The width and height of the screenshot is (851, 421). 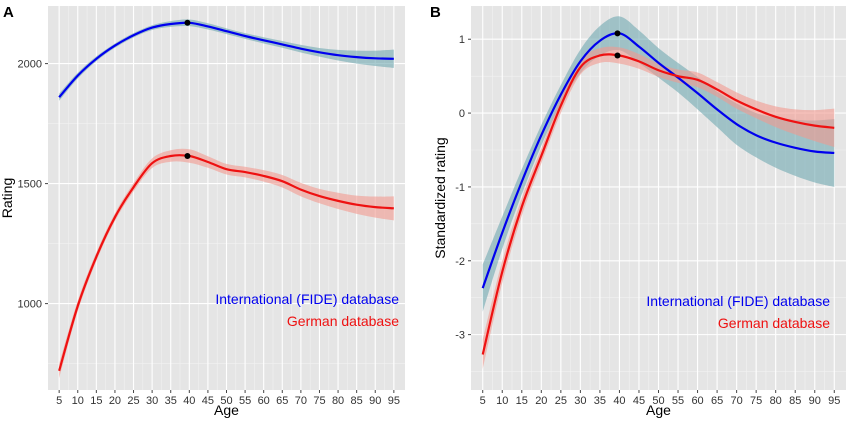 I want to click on y-tick-label: -1, so click(x=460, y=188).